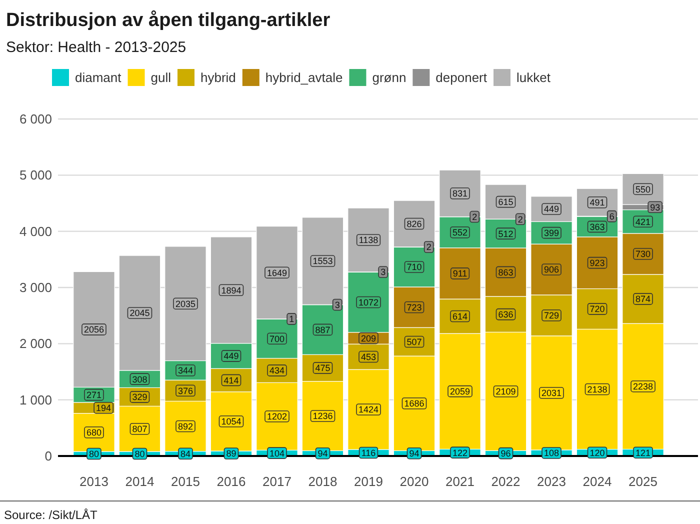  Describe the element at coordinates (414, 223) in the screenshot. I see `data-label: 826` at that location.